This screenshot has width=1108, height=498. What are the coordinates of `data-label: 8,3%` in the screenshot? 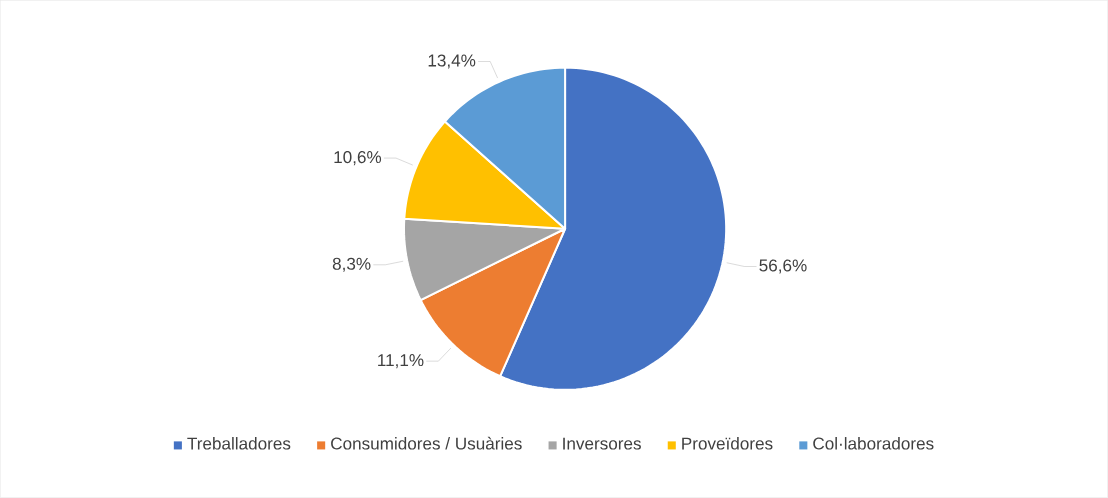 It's located at (351, 264).